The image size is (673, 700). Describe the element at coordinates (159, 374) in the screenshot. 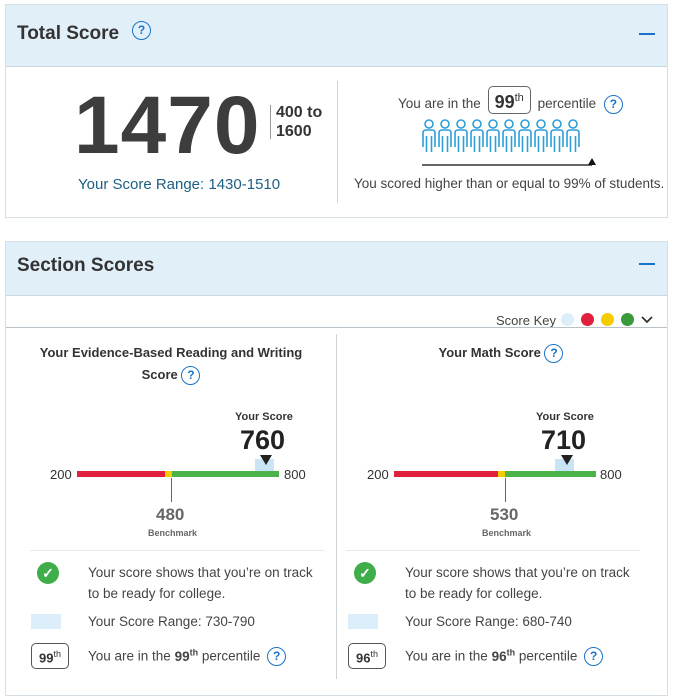

I see `ebrw-title-line2: Score` at that location.